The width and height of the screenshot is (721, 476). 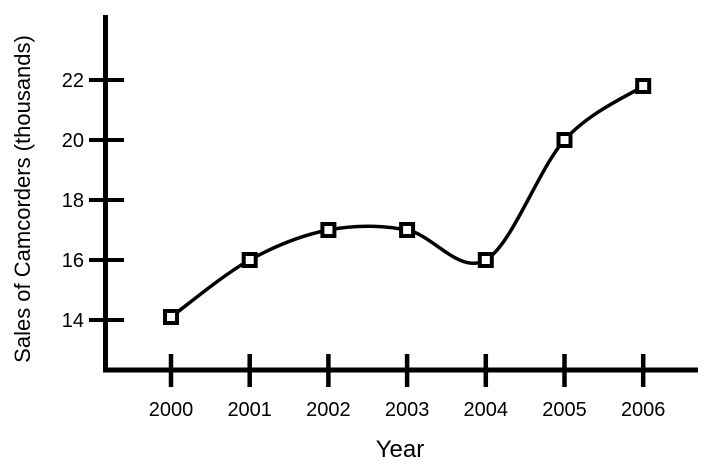 What do you see at coordinates (73, 141) in the screenshot?
I see `y-tick-label: 20` at bounding box center [73, 141].